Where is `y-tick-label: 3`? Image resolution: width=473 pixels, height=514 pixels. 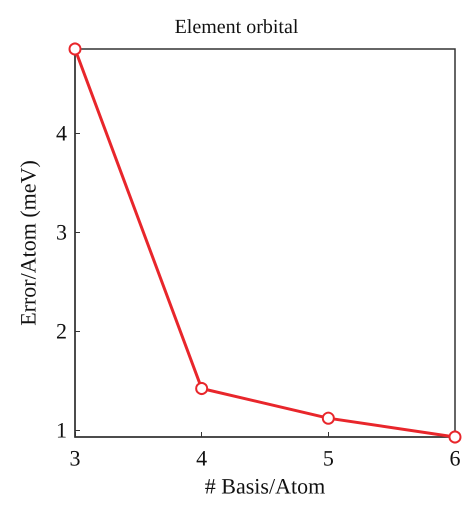 y-tick-label: 3 is located at coordinates (61, 232).